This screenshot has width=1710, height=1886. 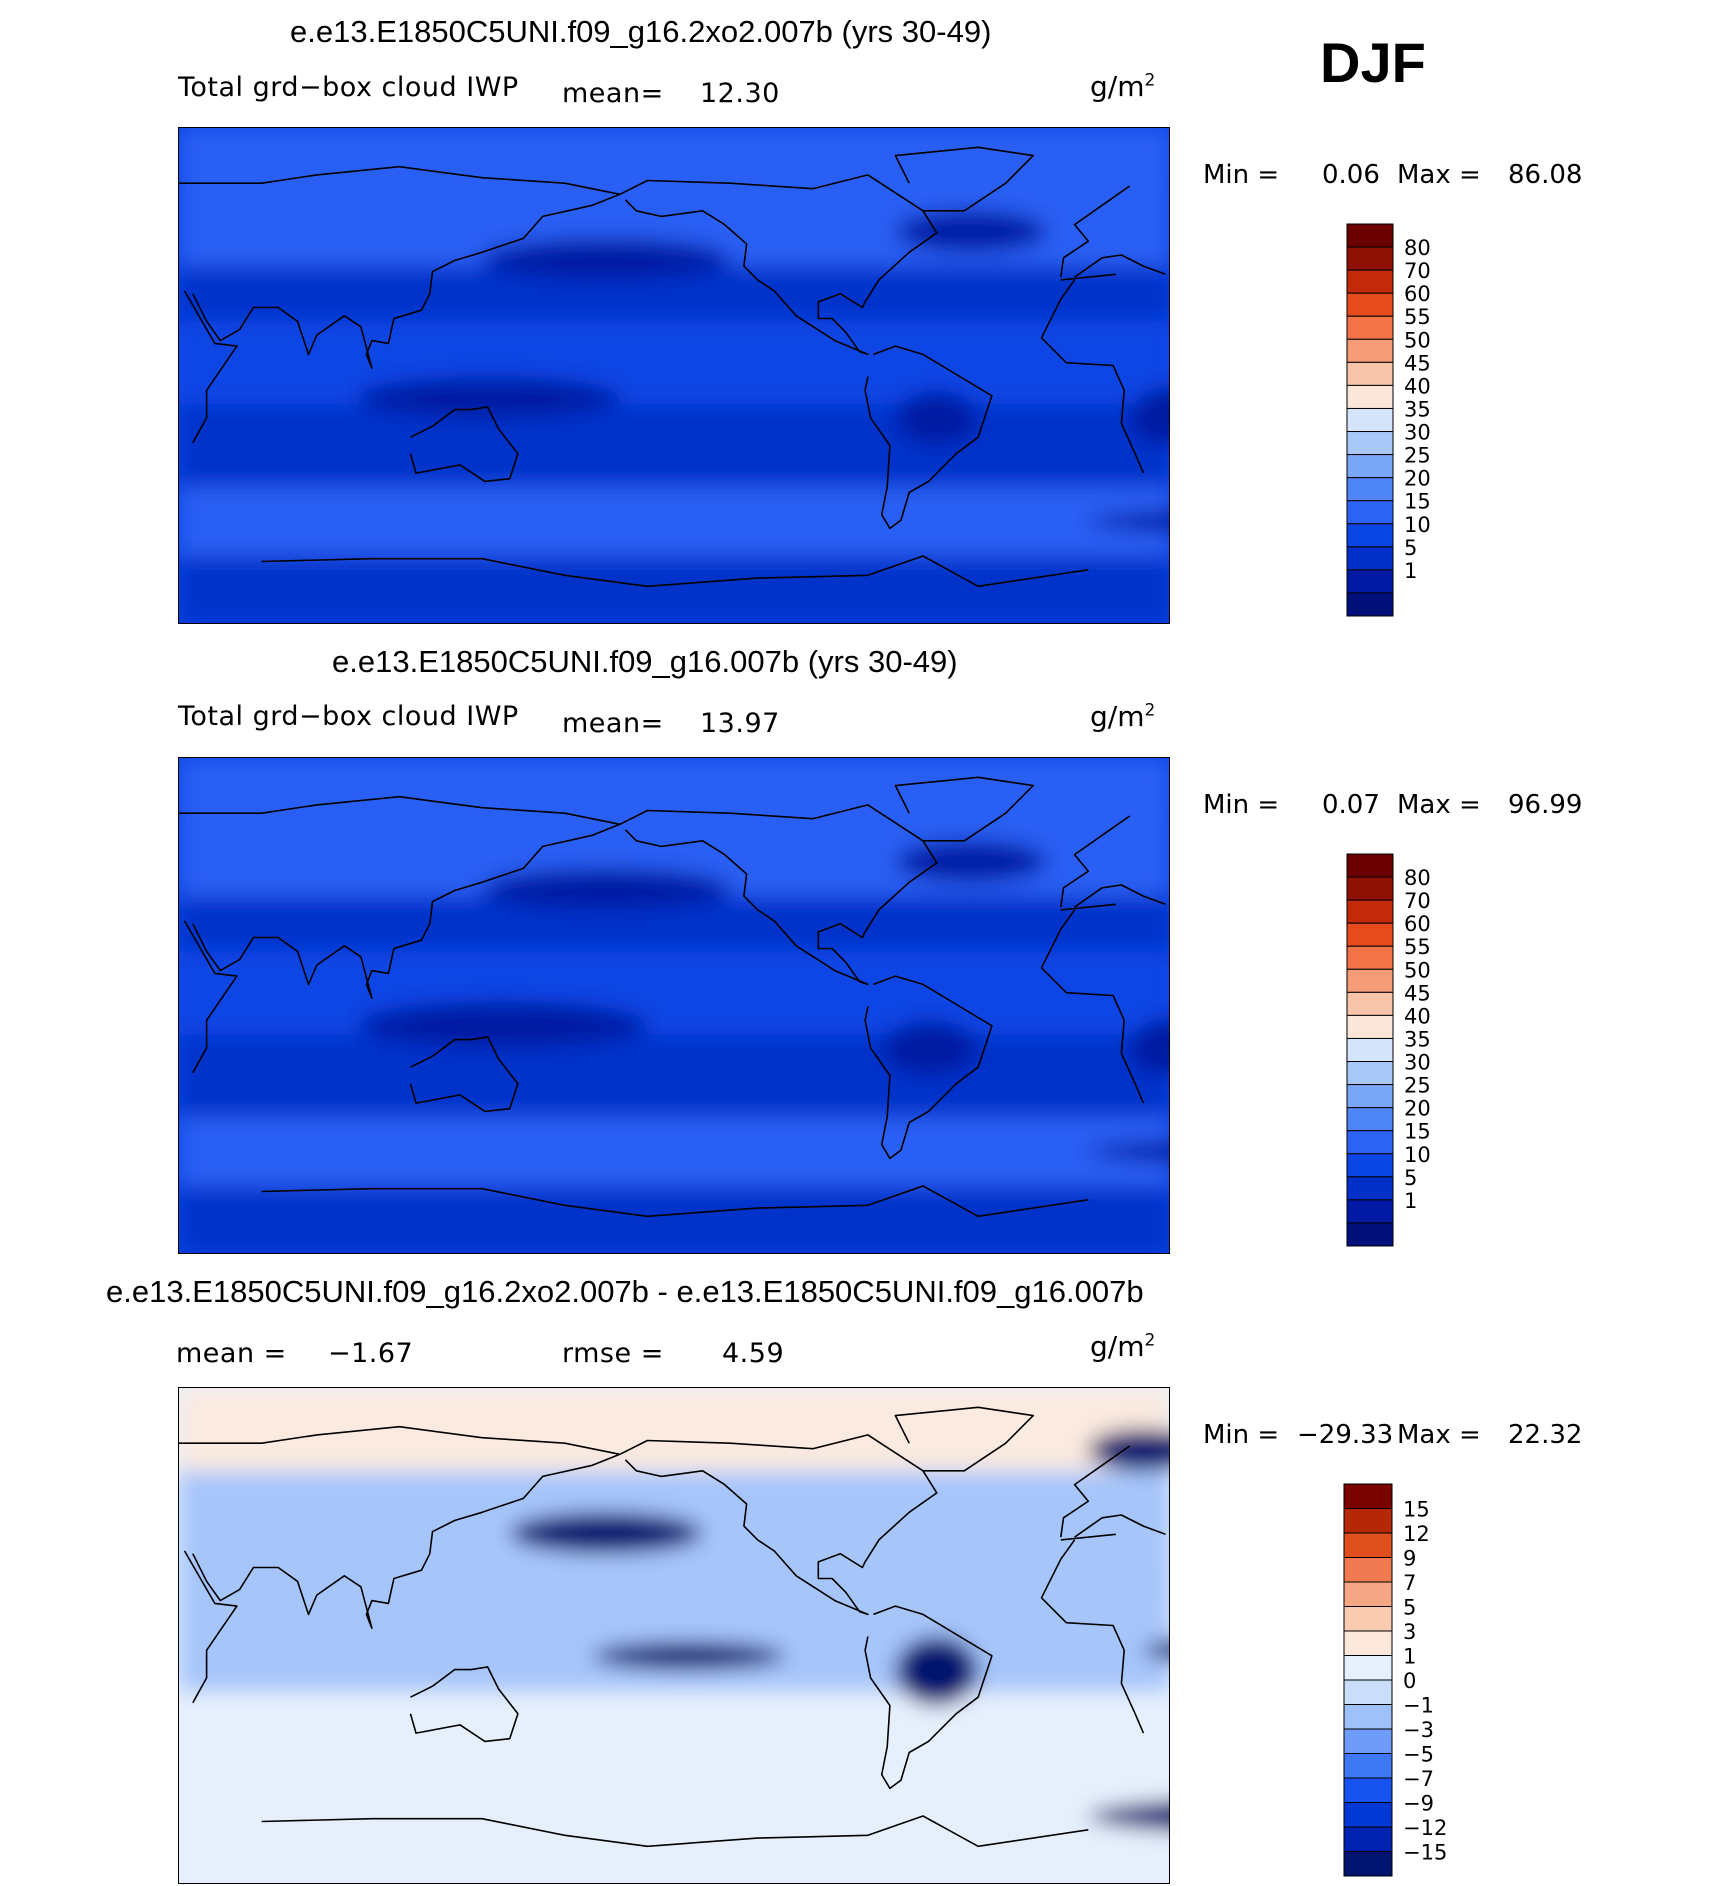 I want to click on panel1-units: g/m2, so click(x=1122, y=86).